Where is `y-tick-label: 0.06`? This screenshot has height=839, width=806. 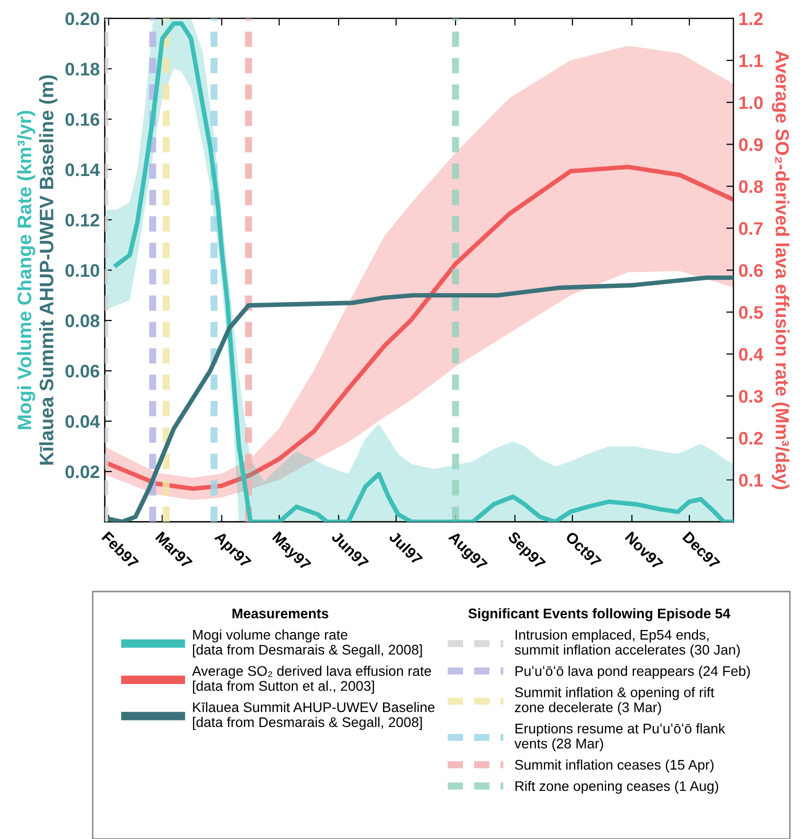
y-tick-label: 0.06 is located at coordinates (82, 371).